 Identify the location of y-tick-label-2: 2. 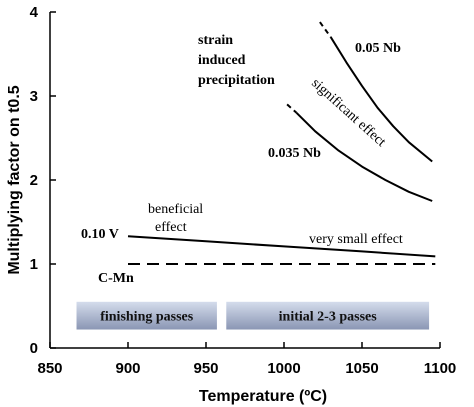
(34, 180).